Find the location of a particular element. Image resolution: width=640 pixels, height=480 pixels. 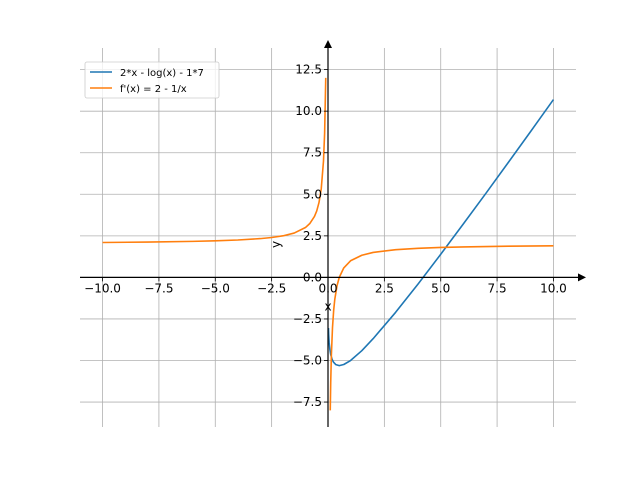

x-tick-label: 2.5 is located at coordinates (384, 288).